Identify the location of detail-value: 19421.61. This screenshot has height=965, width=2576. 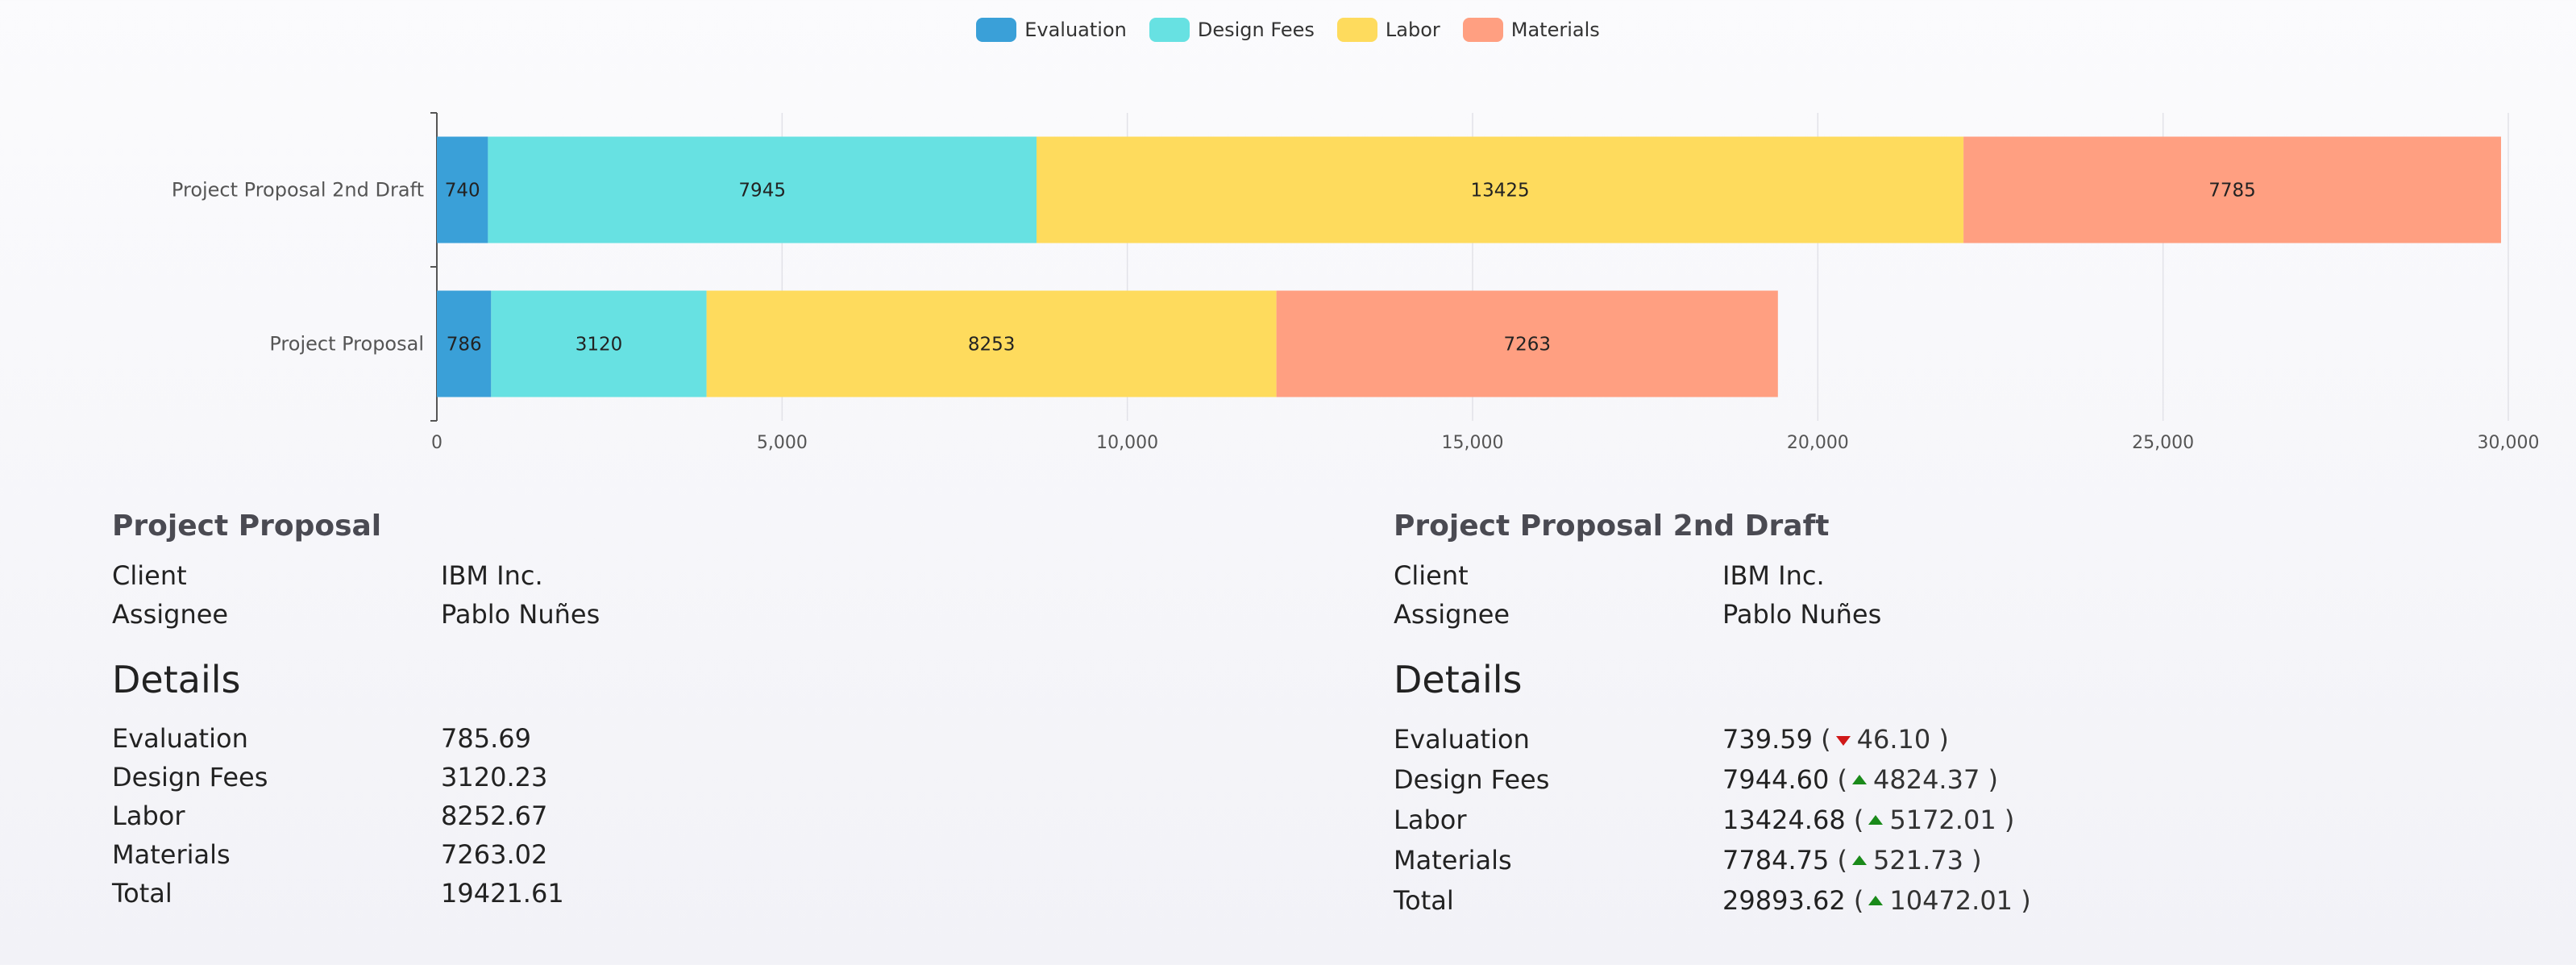
(502, 893).